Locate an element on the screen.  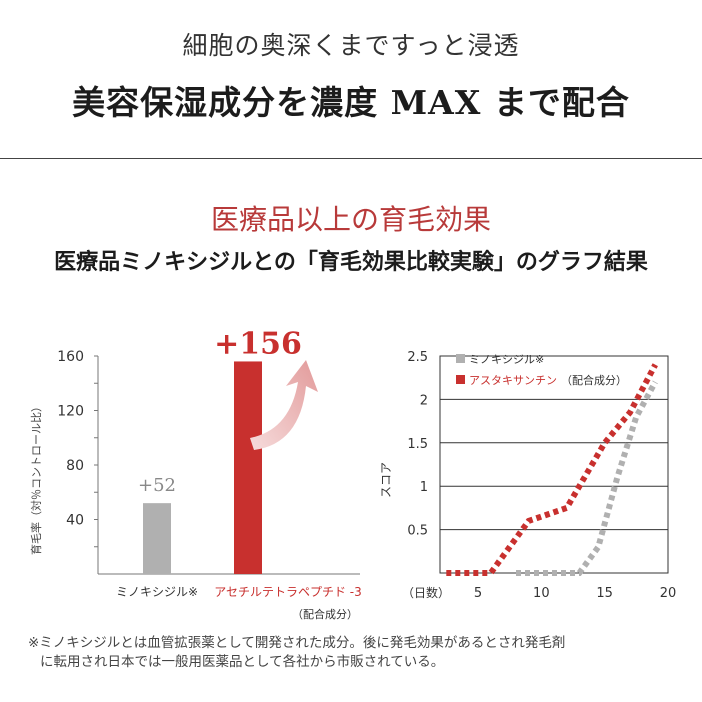
bar-y-axis-label: 育毛率（対％コントロール比） is located at coordinates (36, 478).